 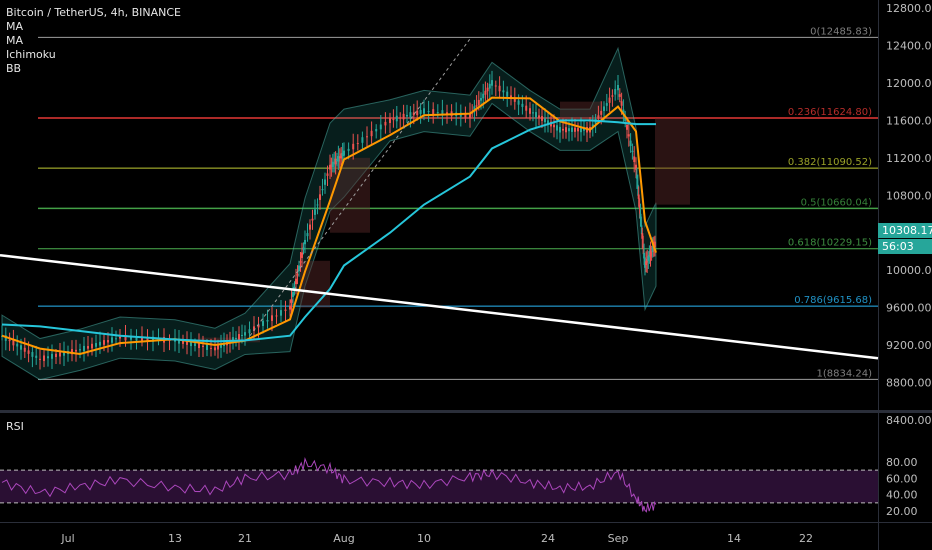 What do you see at coordinates (618, 538) in the screenshot?
I see `time-axis-label: Sep` at bounding box center [618, 538].